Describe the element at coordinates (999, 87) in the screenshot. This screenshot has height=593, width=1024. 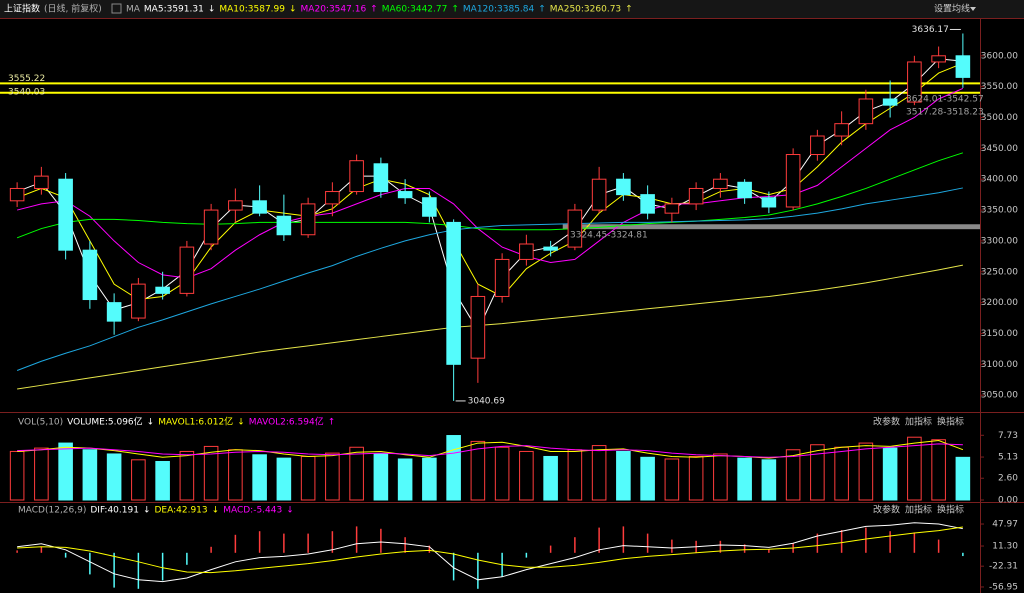
I see `y-tick-label: 3550.00` at that location.